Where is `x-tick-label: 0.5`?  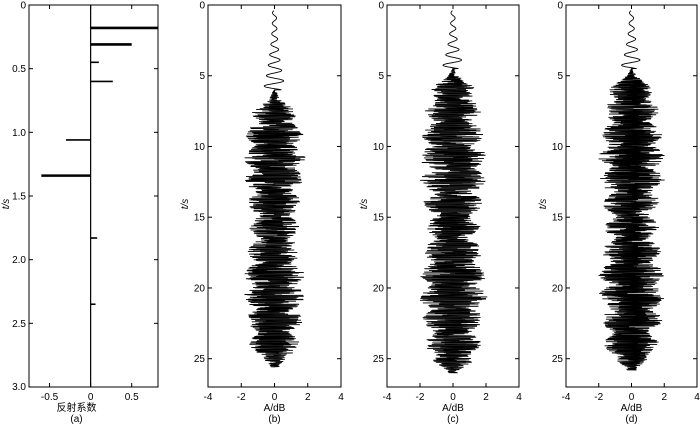
x-tick-label: 0.5 is located at coordinates (132, 397).